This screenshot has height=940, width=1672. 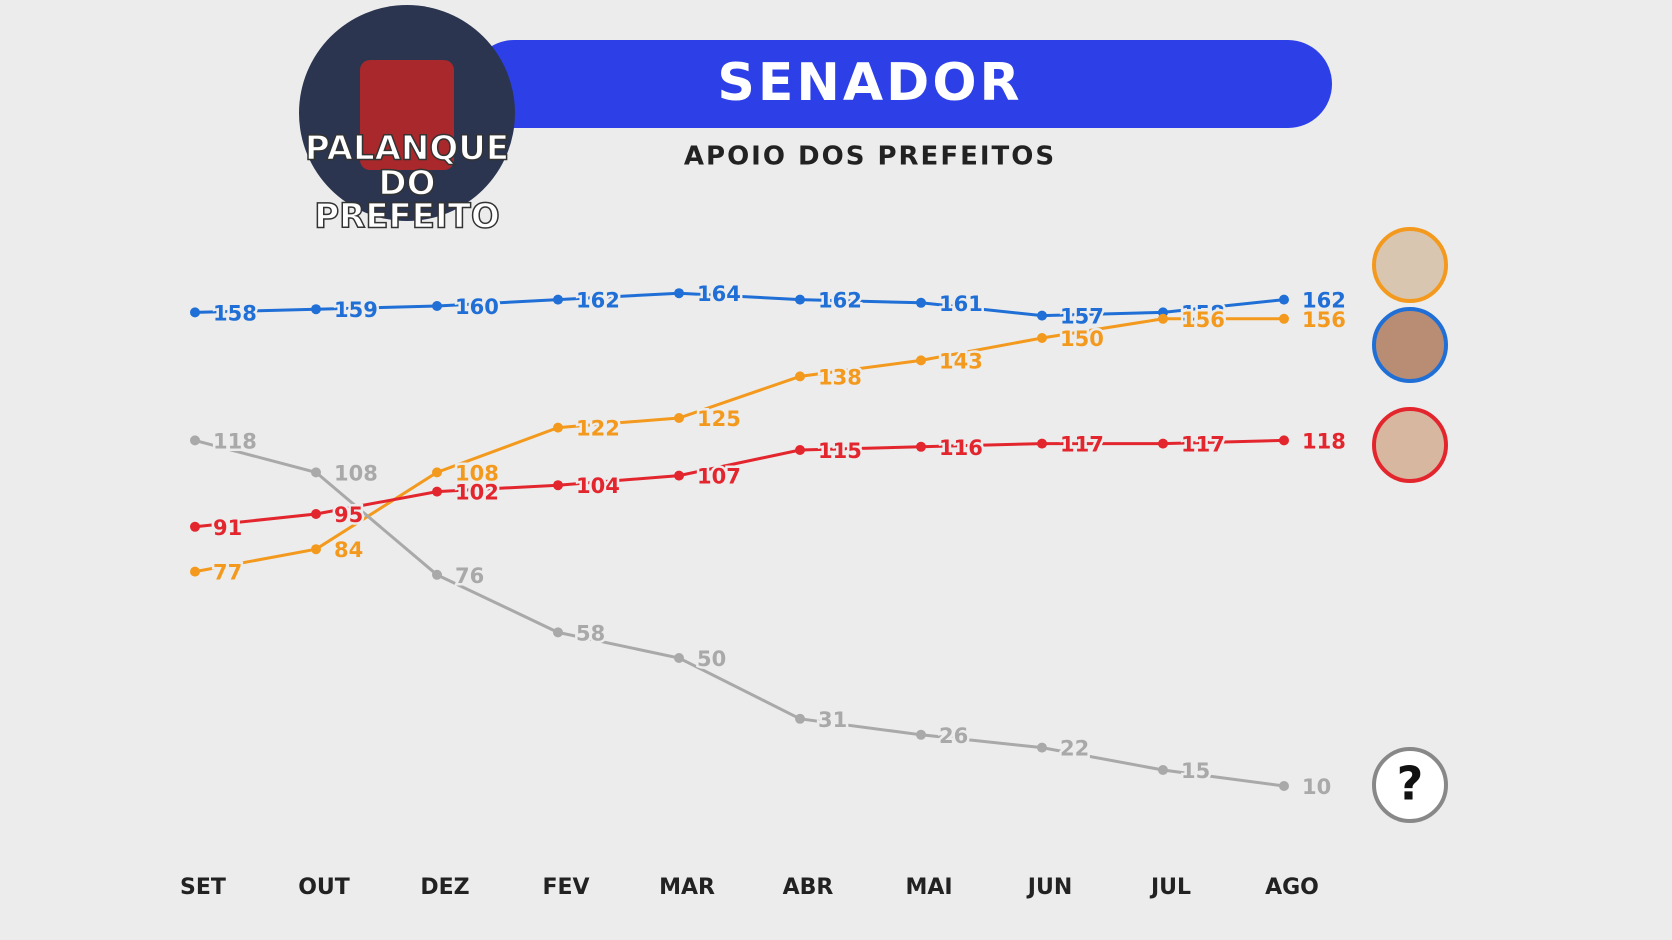 I want to click on value-label: 143, so click(x=961, y=361).